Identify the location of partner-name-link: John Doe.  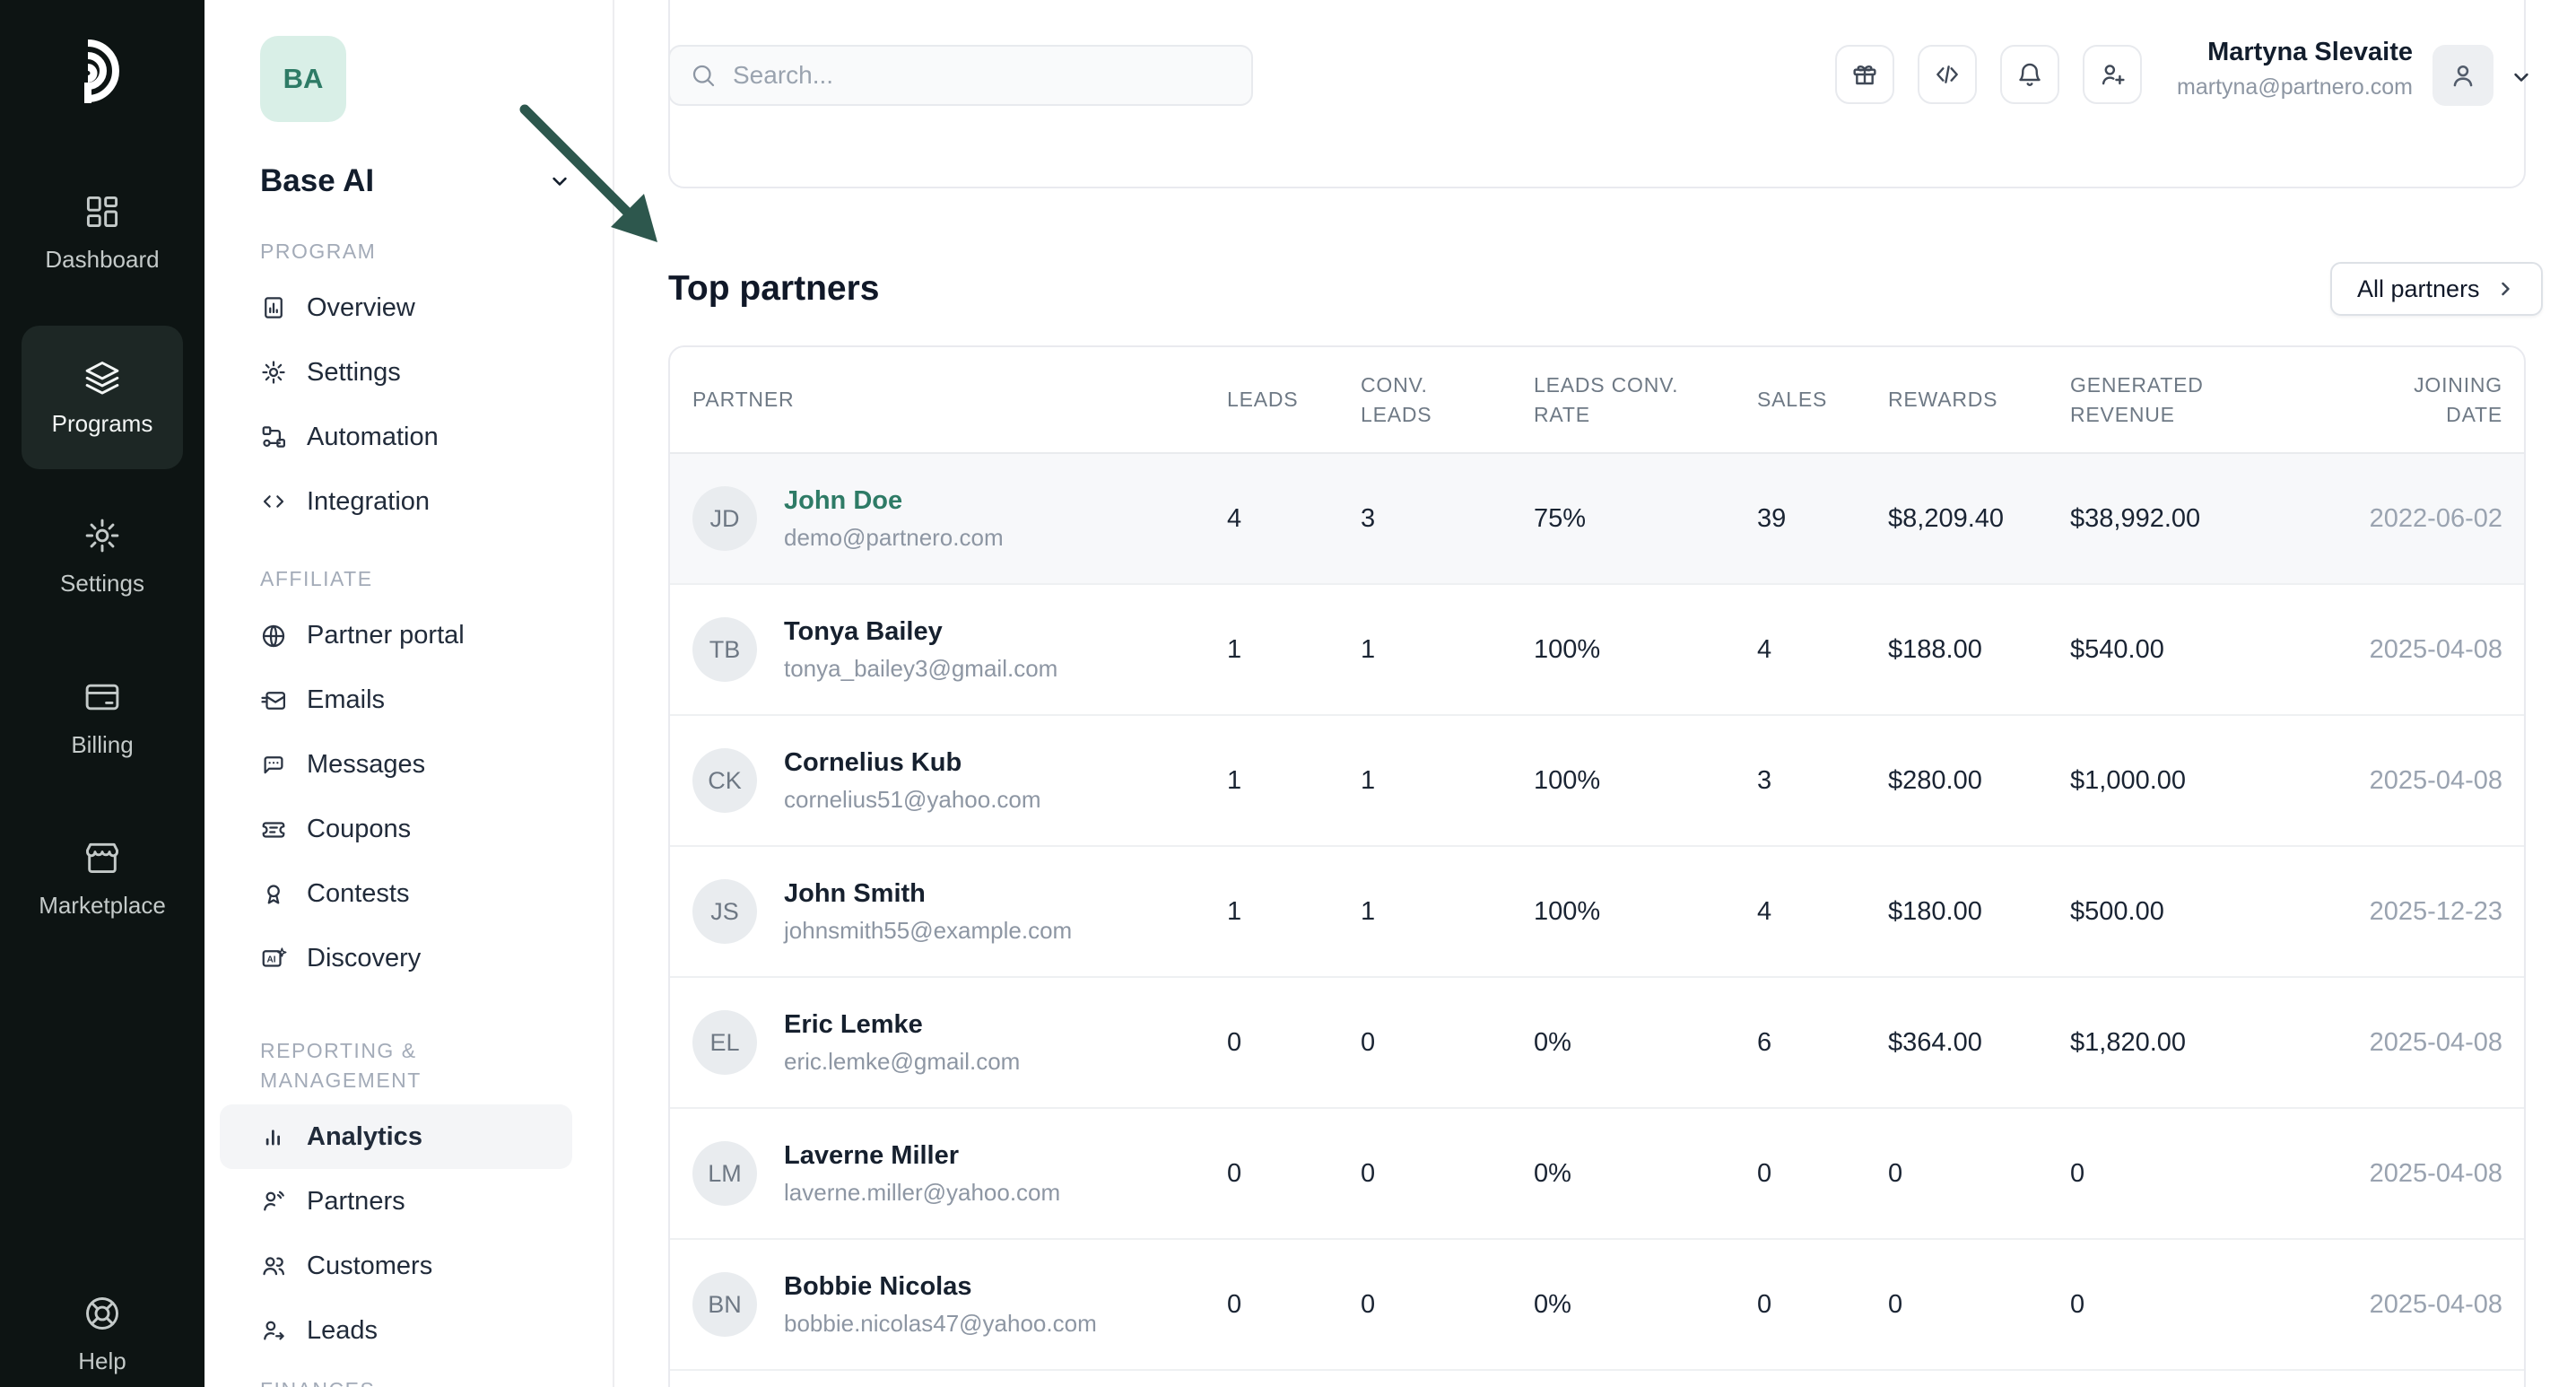
(843, 500).